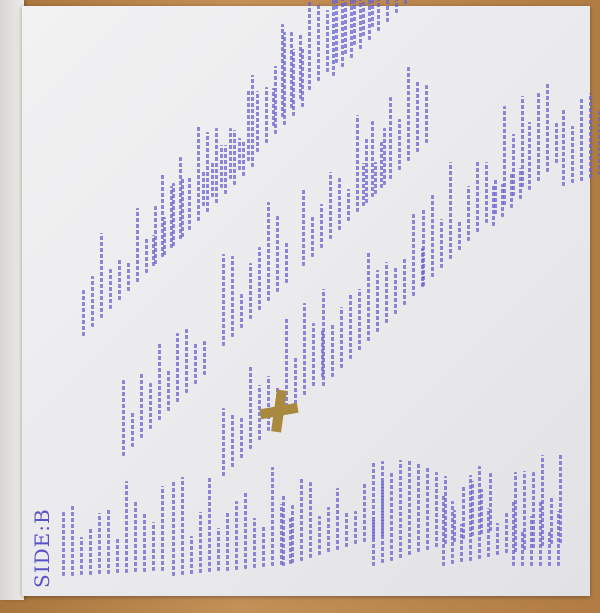 The image size is (600, 613). What do you see at coordinates (42, 548) in the screenshot?
I see `side-label: SIDE:B` at bounding box center [42, 548].